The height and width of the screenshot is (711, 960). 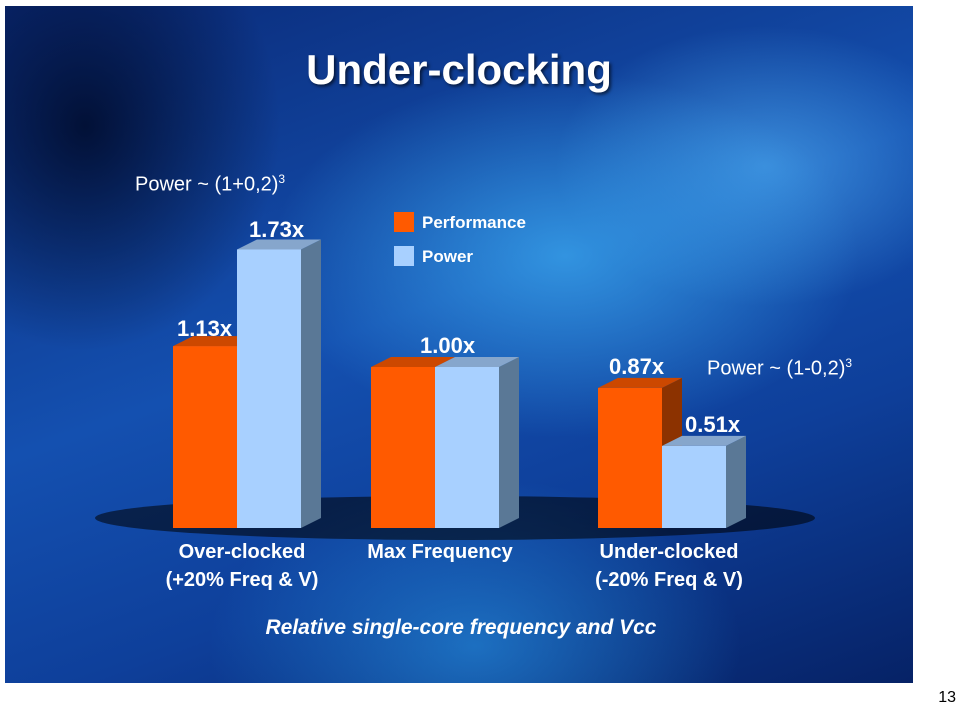 I want to click on category-label: (+20% Freq & V), so click(x=242, y=580).